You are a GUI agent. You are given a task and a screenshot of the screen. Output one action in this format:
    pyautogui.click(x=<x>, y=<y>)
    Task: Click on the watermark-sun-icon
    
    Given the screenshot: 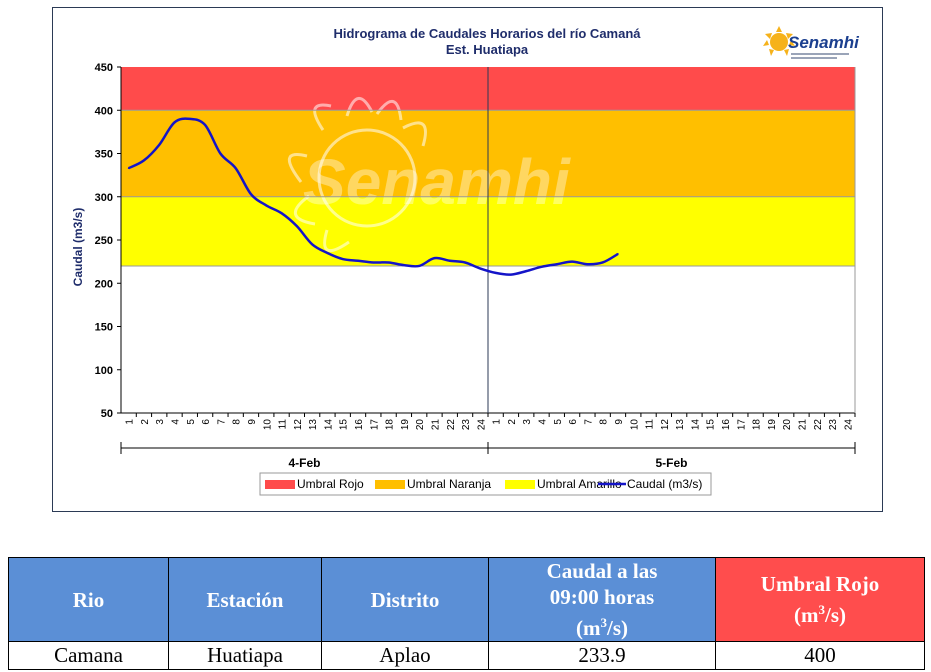 What is the action you would take?
    pyautogui.click(x=357, y=175)
    